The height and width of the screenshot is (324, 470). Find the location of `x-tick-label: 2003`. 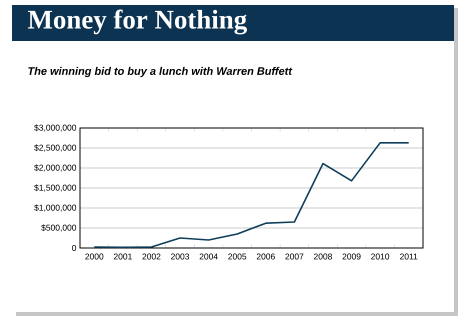

x-tick-label: 2003 is located at coordinates (180, 257).